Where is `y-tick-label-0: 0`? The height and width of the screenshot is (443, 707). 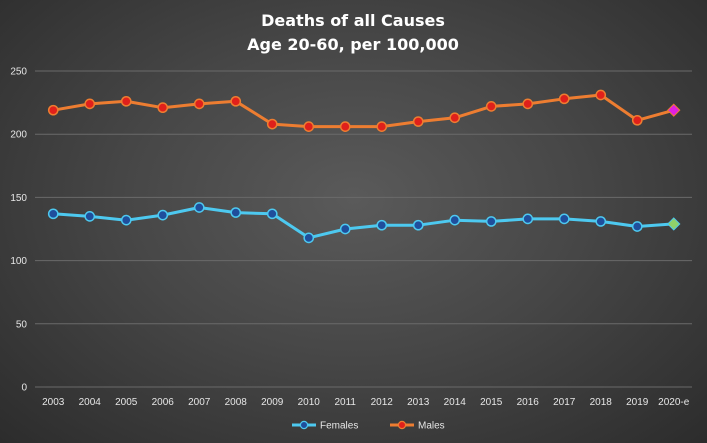 y-tick-label-0: 0 is located at coordinates (24, 388).